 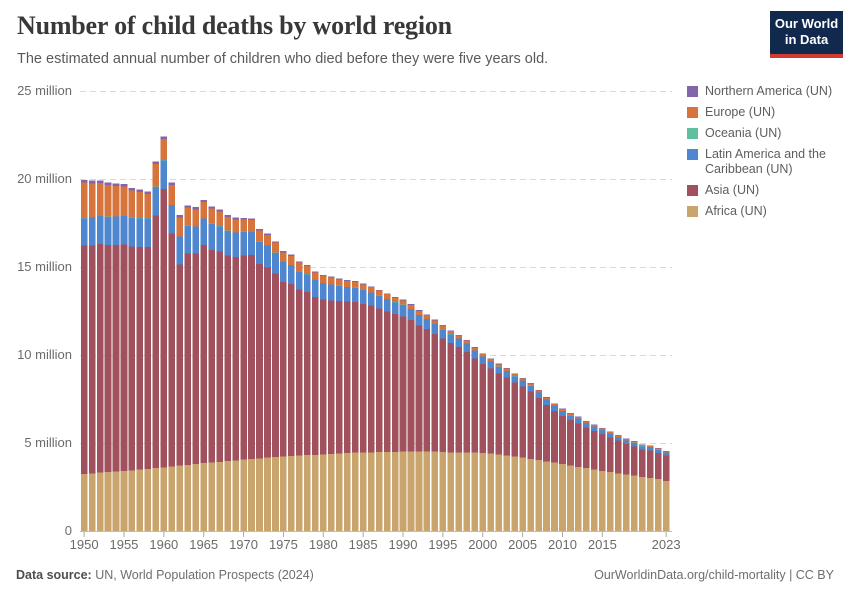 What do you see at coordinates (768, 190) in the screenshot?
I see `legend-item-asia: Asia (UN)` at bounding box center [768, 190].